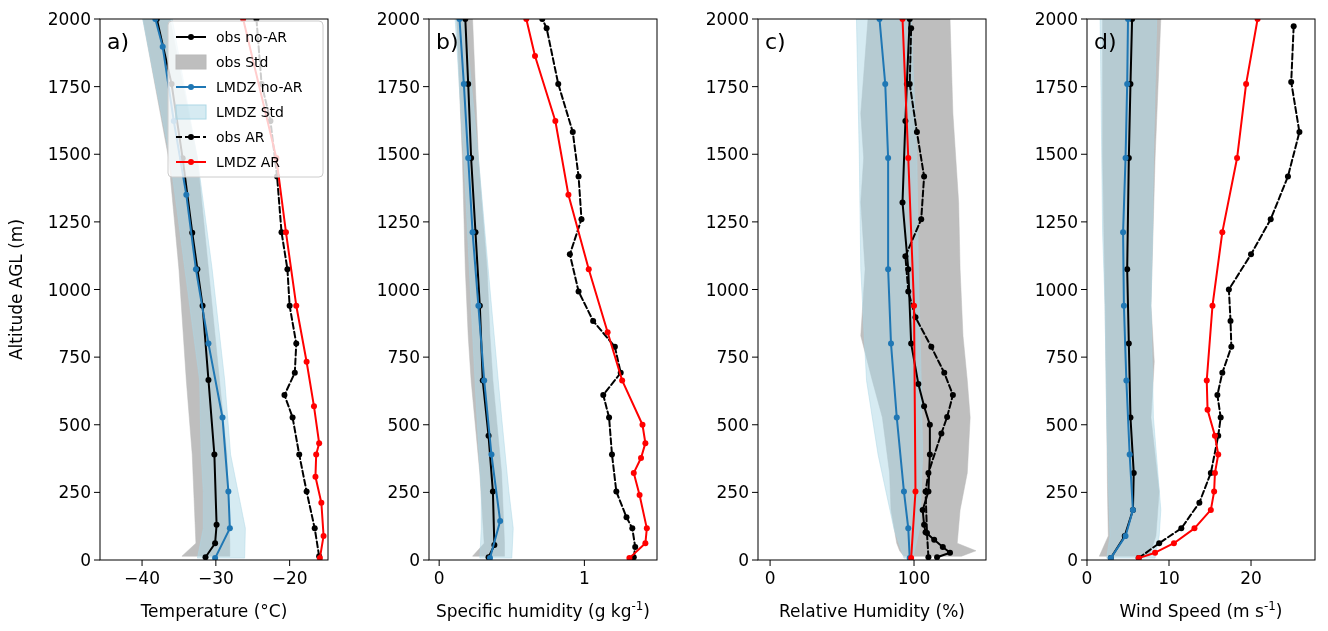 The image size is (1328, 631). I want to click on x-tick-label: 20, so click(1251, 578).